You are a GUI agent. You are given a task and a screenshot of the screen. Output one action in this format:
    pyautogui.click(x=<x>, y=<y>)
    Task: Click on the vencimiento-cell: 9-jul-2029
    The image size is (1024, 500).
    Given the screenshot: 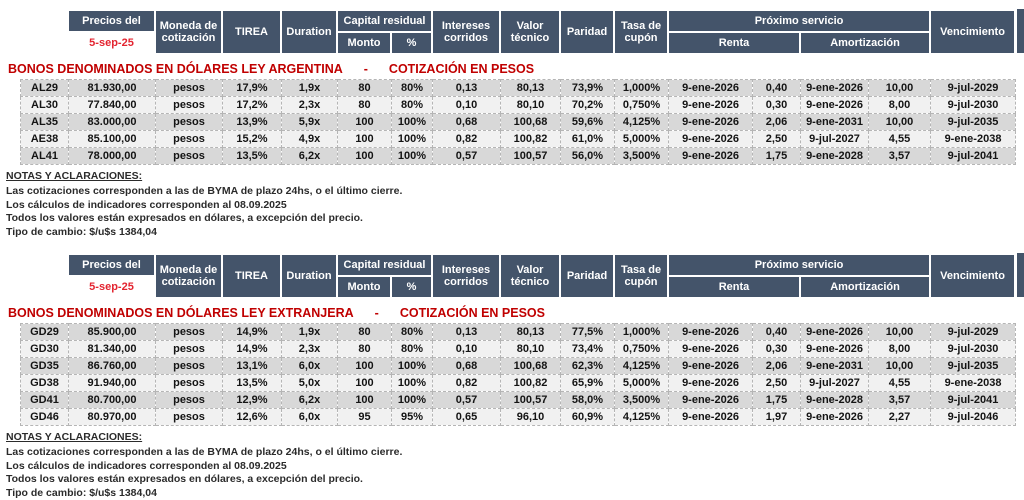 What is the action you would take?
    pyautogui.click(x=973, y=88)
    